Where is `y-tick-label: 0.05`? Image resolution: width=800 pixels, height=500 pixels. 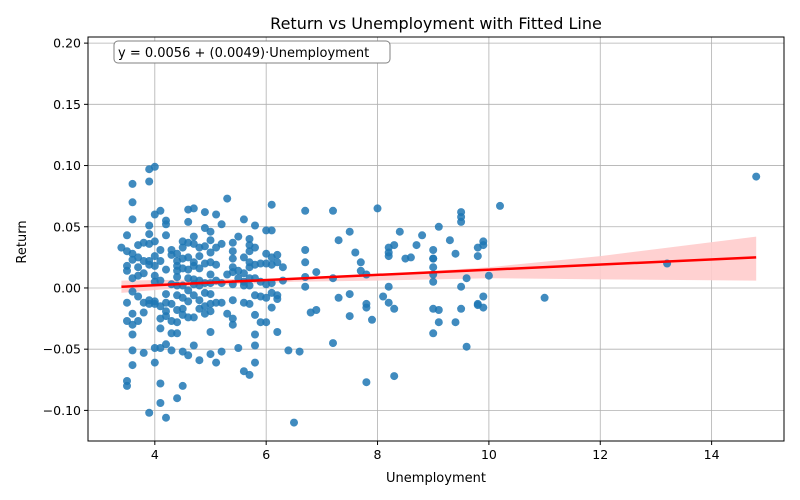 y-tick-label: 0.05 is located at coordinates (67, 226).